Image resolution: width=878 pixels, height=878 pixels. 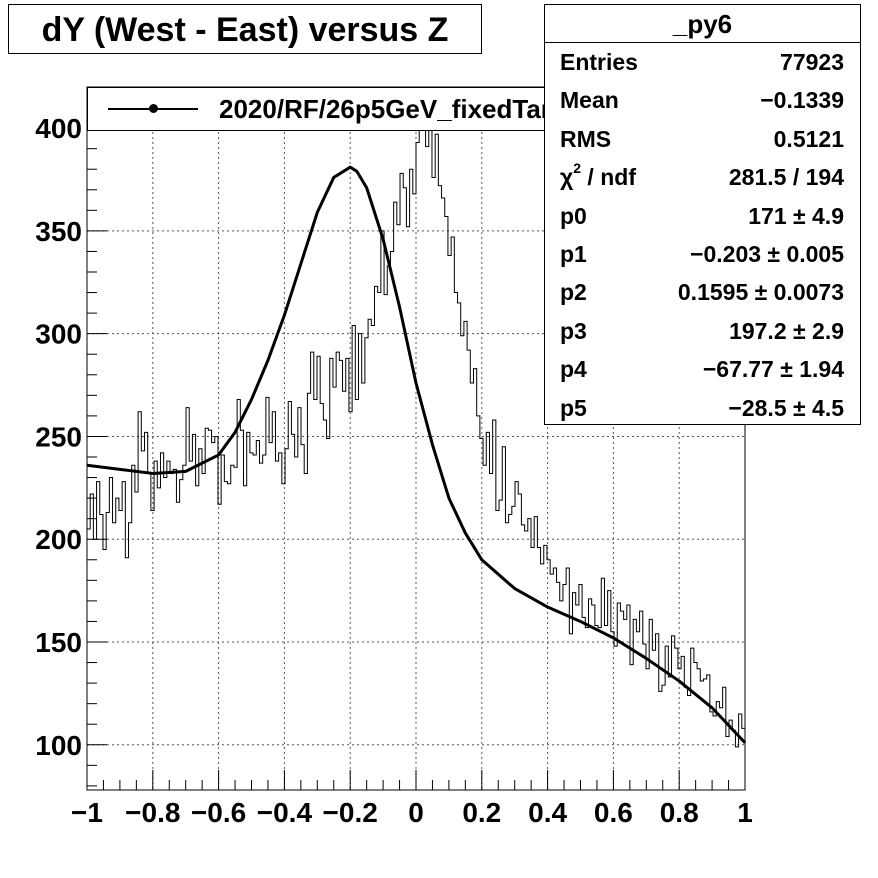 What do you see at coordinates (58, 745) in the screenshot?
I see `y-tick-label: 100` at bounding box center [58, 745].